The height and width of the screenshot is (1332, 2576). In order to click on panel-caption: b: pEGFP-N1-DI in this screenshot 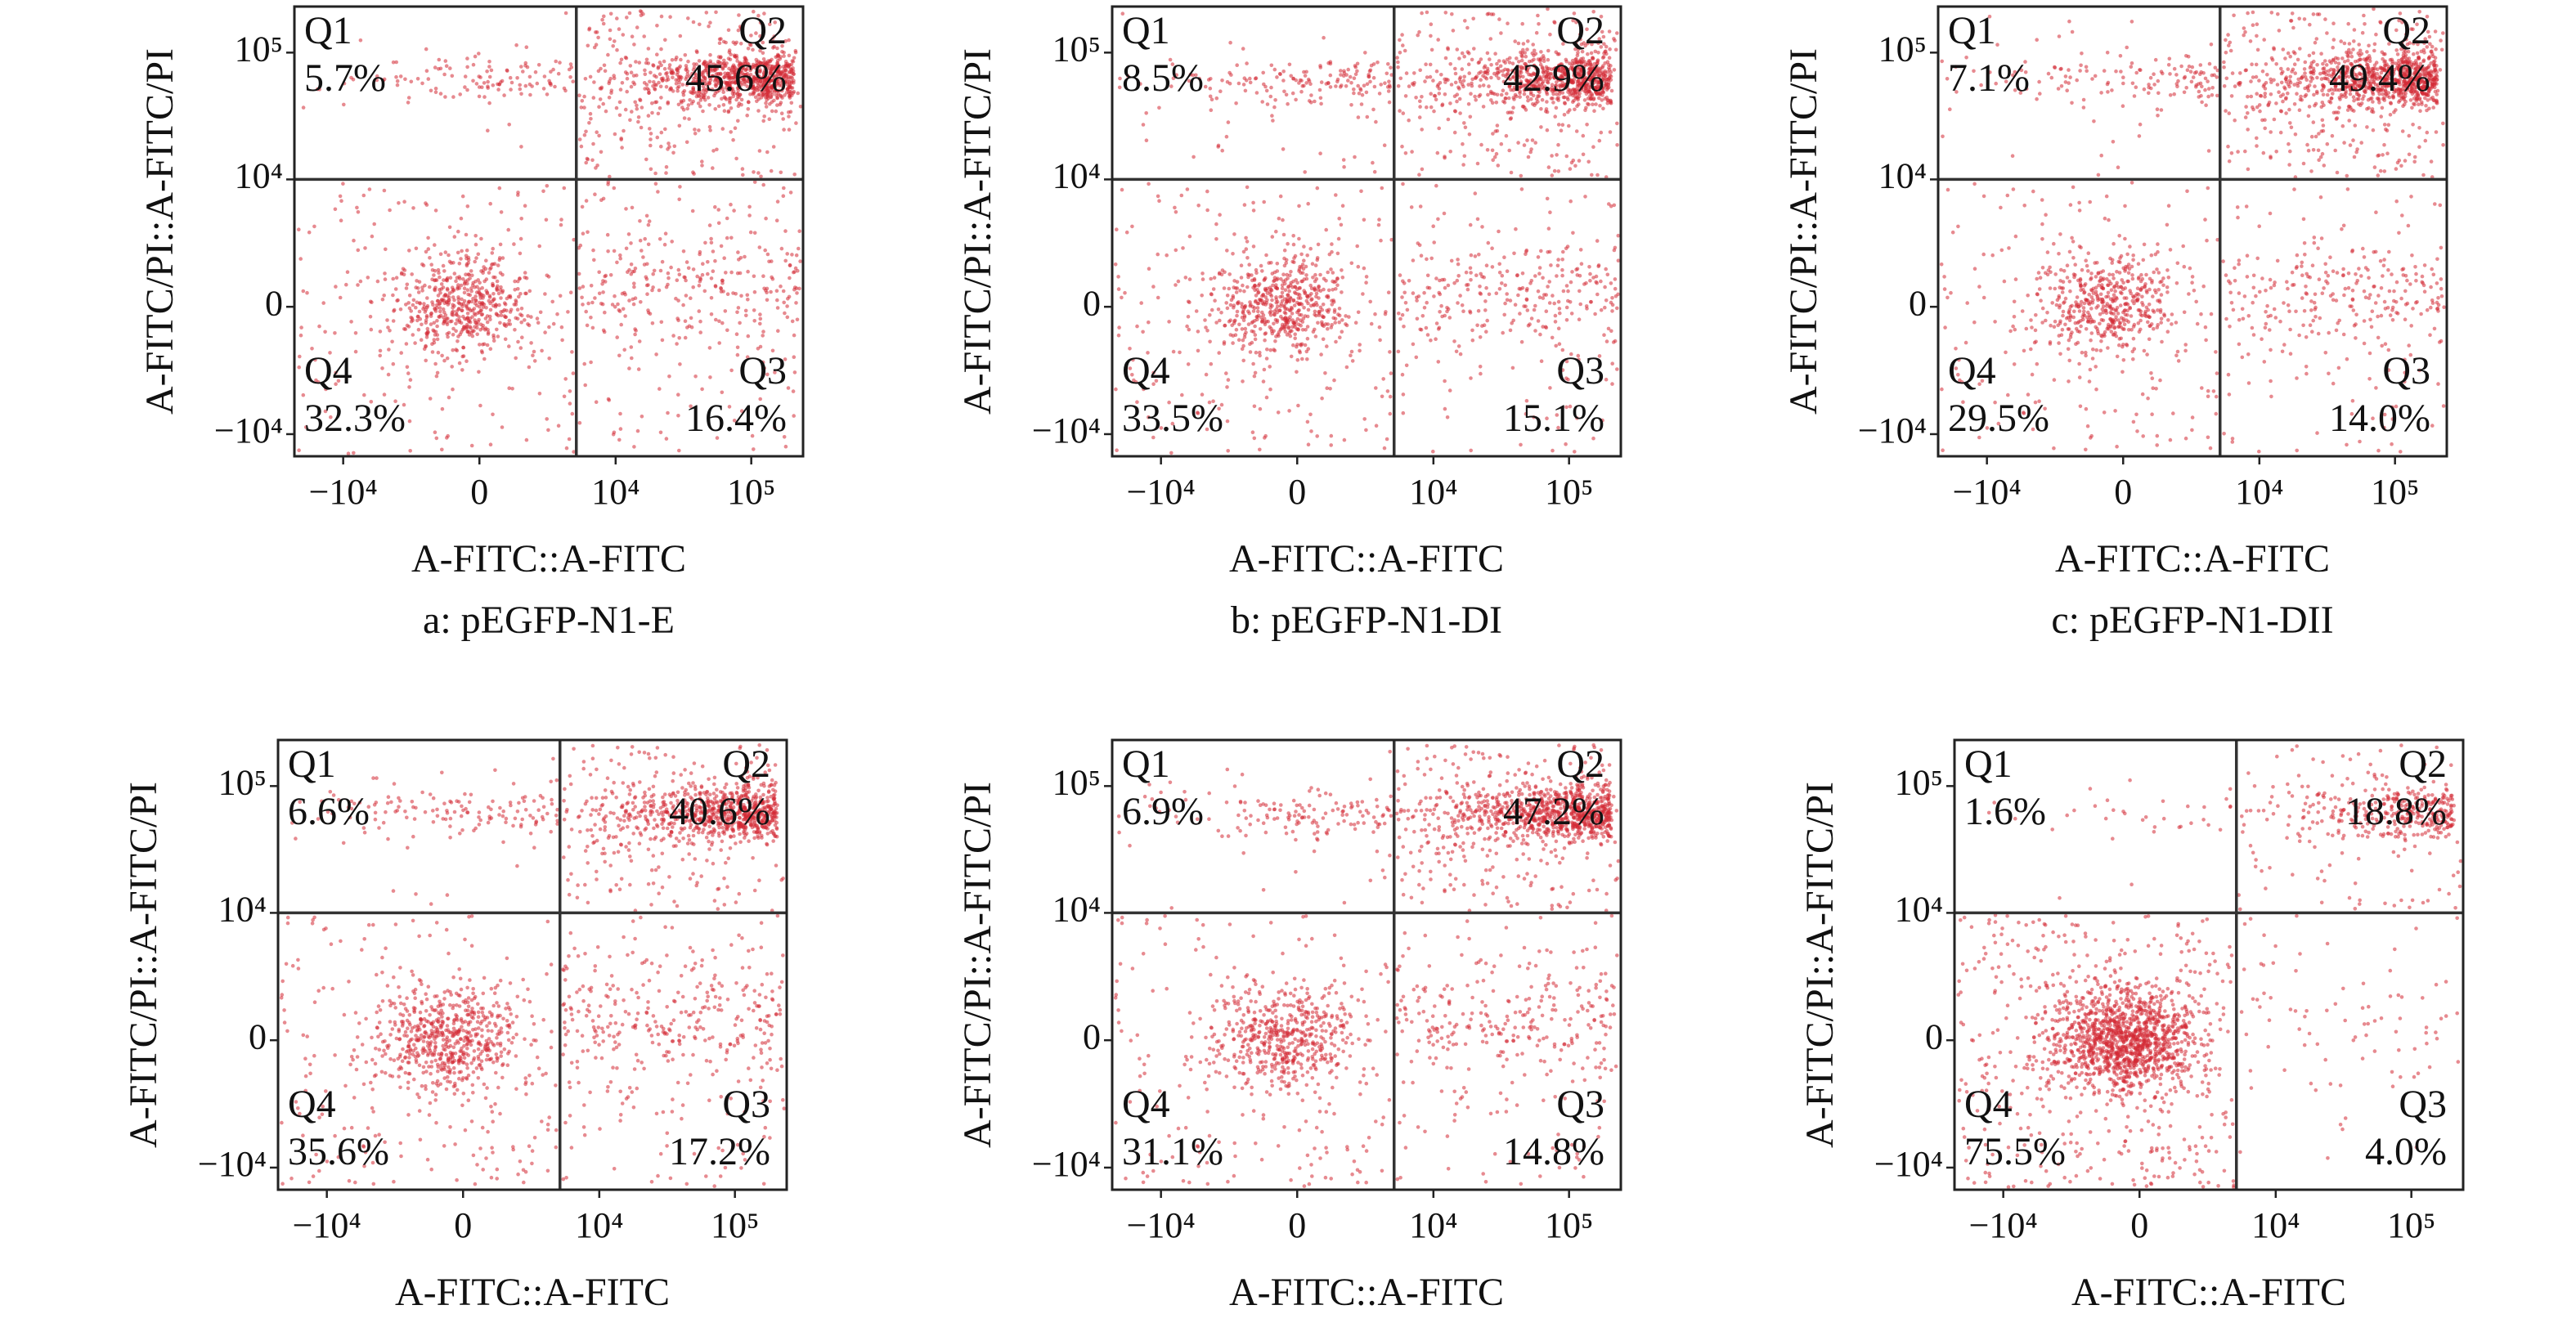, I will do `click(1366, 621)`.